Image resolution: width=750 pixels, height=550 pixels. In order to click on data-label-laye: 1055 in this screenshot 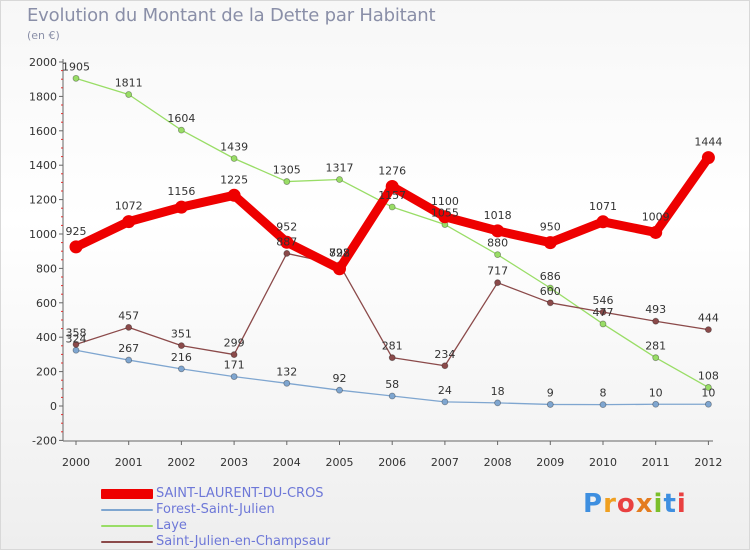, I will do `click(445, 213)`.